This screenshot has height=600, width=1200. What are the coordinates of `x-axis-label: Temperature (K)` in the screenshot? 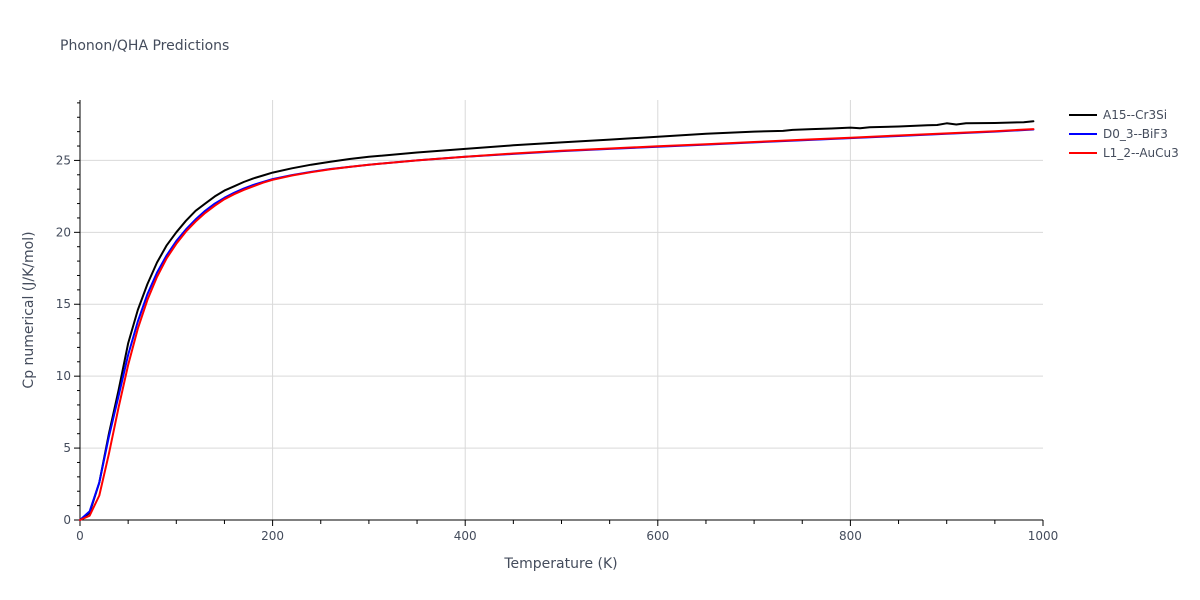 It's located at (560, 564).